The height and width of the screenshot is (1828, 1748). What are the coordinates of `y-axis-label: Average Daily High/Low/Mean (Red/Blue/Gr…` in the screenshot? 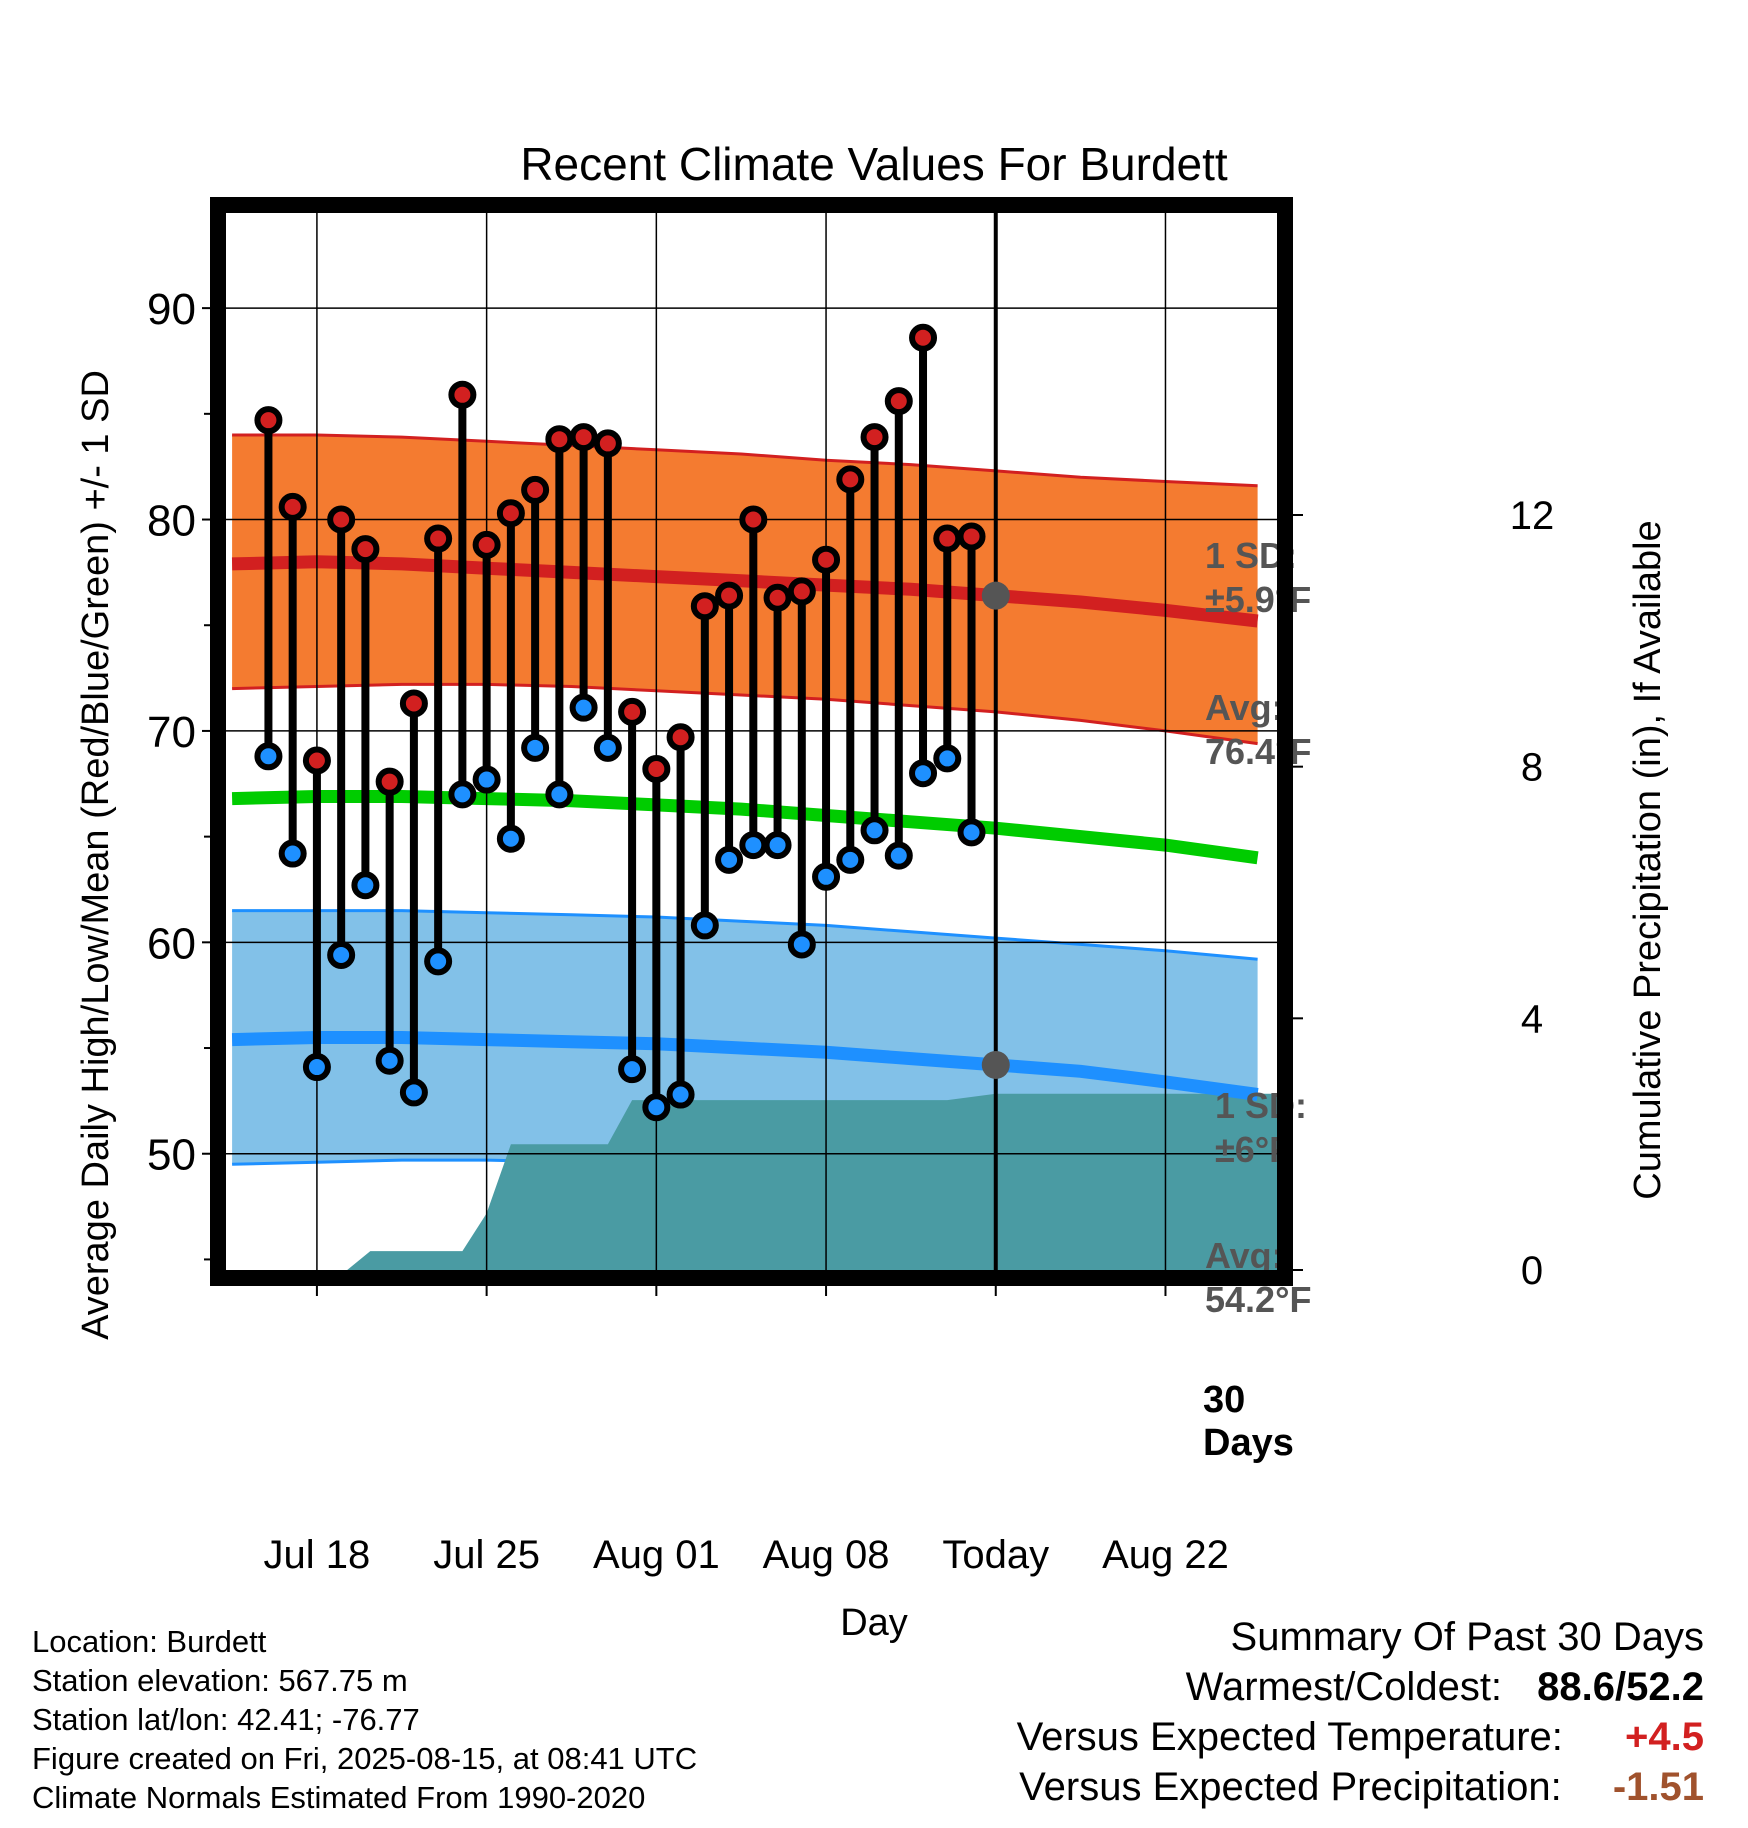 It's located at (96, 855).